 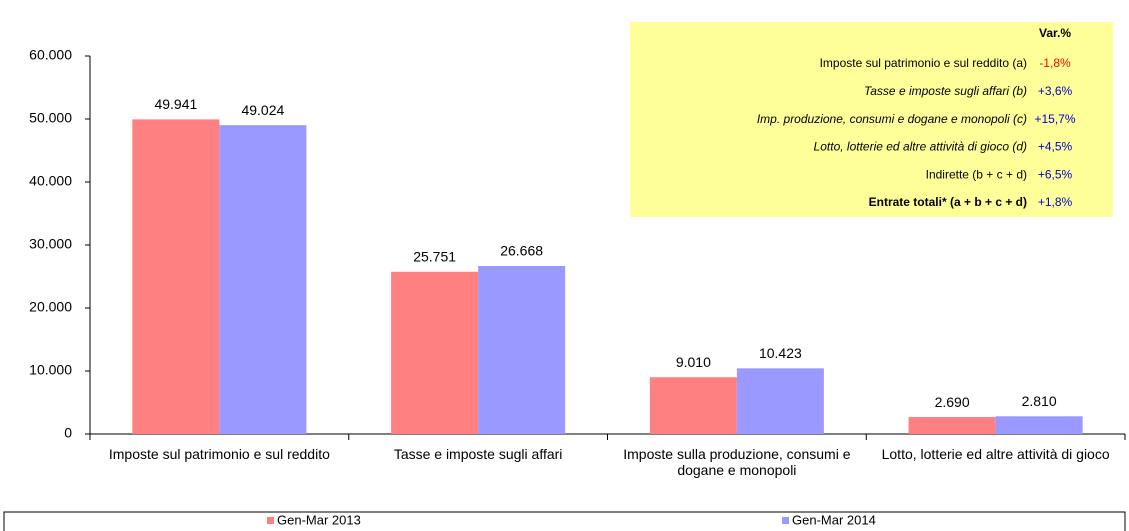 What do you see at coordinates (1055, 63) in the screenshot?
I see `annotation-value: -1,8%` at bounding box center [1055, 63].